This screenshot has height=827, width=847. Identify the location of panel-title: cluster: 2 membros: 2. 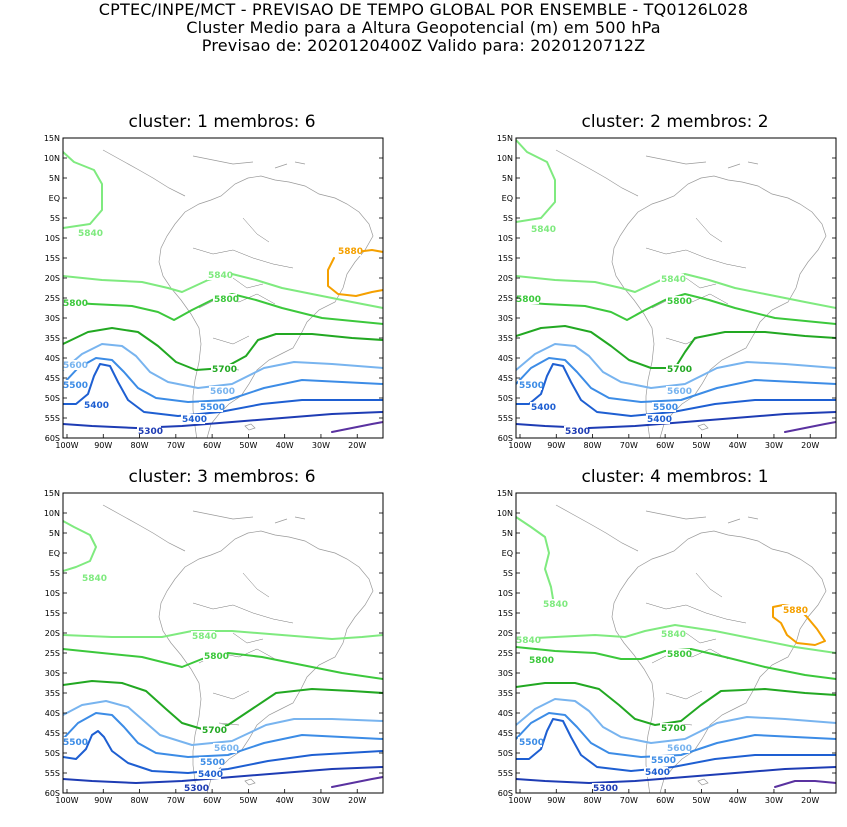
(675, 122).